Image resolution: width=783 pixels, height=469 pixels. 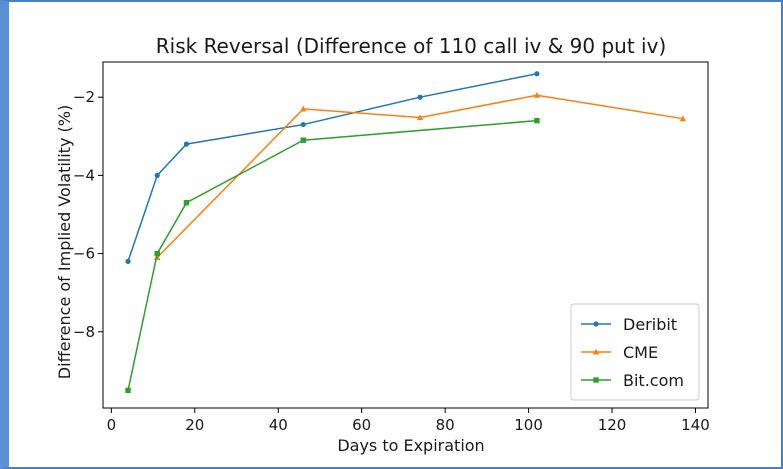 I want to click on y-tick-label: −2, so click(x=84, y=97).